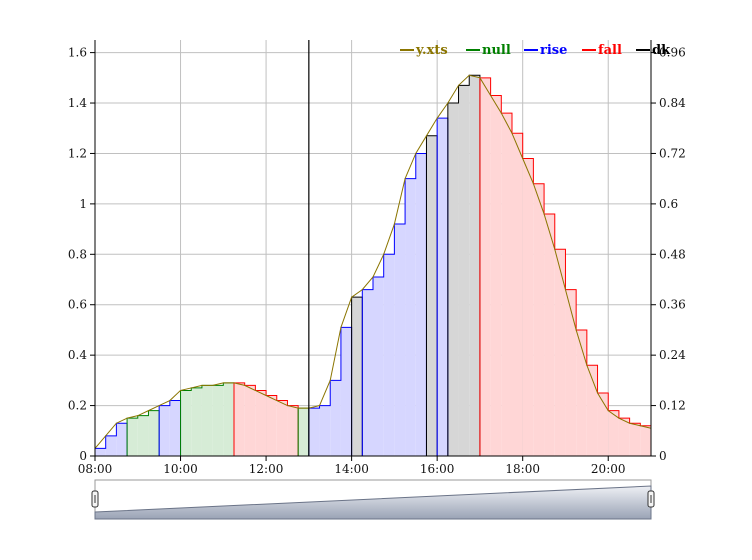  Describe the element at coordinates (553, 50) in the screenshot. I see `legend-label-rise: rise` at that location.